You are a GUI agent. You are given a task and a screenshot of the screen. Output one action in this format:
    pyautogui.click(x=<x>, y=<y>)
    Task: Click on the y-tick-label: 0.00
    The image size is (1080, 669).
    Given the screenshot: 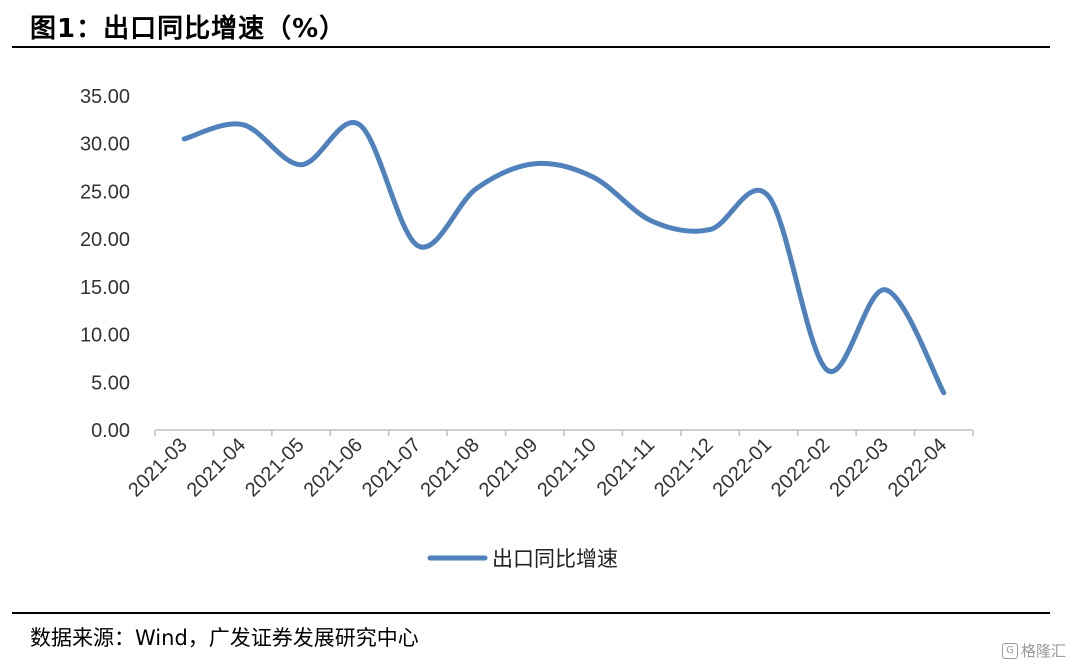 What is the action you would take?
    pyautogui.click(x=110, y=431)
    